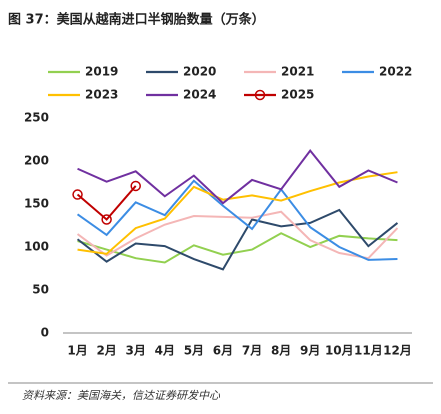  What do you see at coordinates (121, 395) in the screenshot?
I see `source: 资料来源：美国海关，信达证券研发中心` at bounding box center [121, 395].